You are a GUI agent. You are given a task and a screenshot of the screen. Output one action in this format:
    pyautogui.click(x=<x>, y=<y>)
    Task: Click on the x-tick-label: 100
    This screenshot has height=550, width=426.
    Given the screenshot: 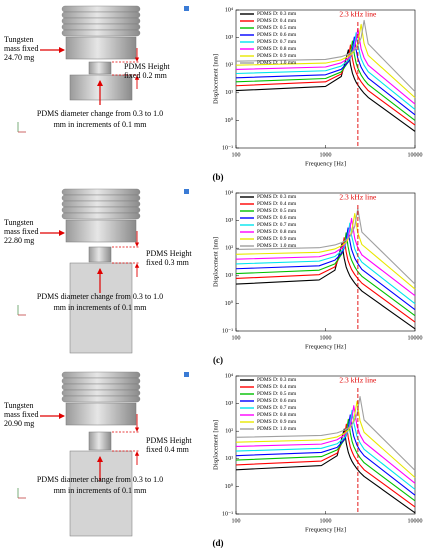 What is the action you would take?
    pyautogui.click(x=236, y=521)
    